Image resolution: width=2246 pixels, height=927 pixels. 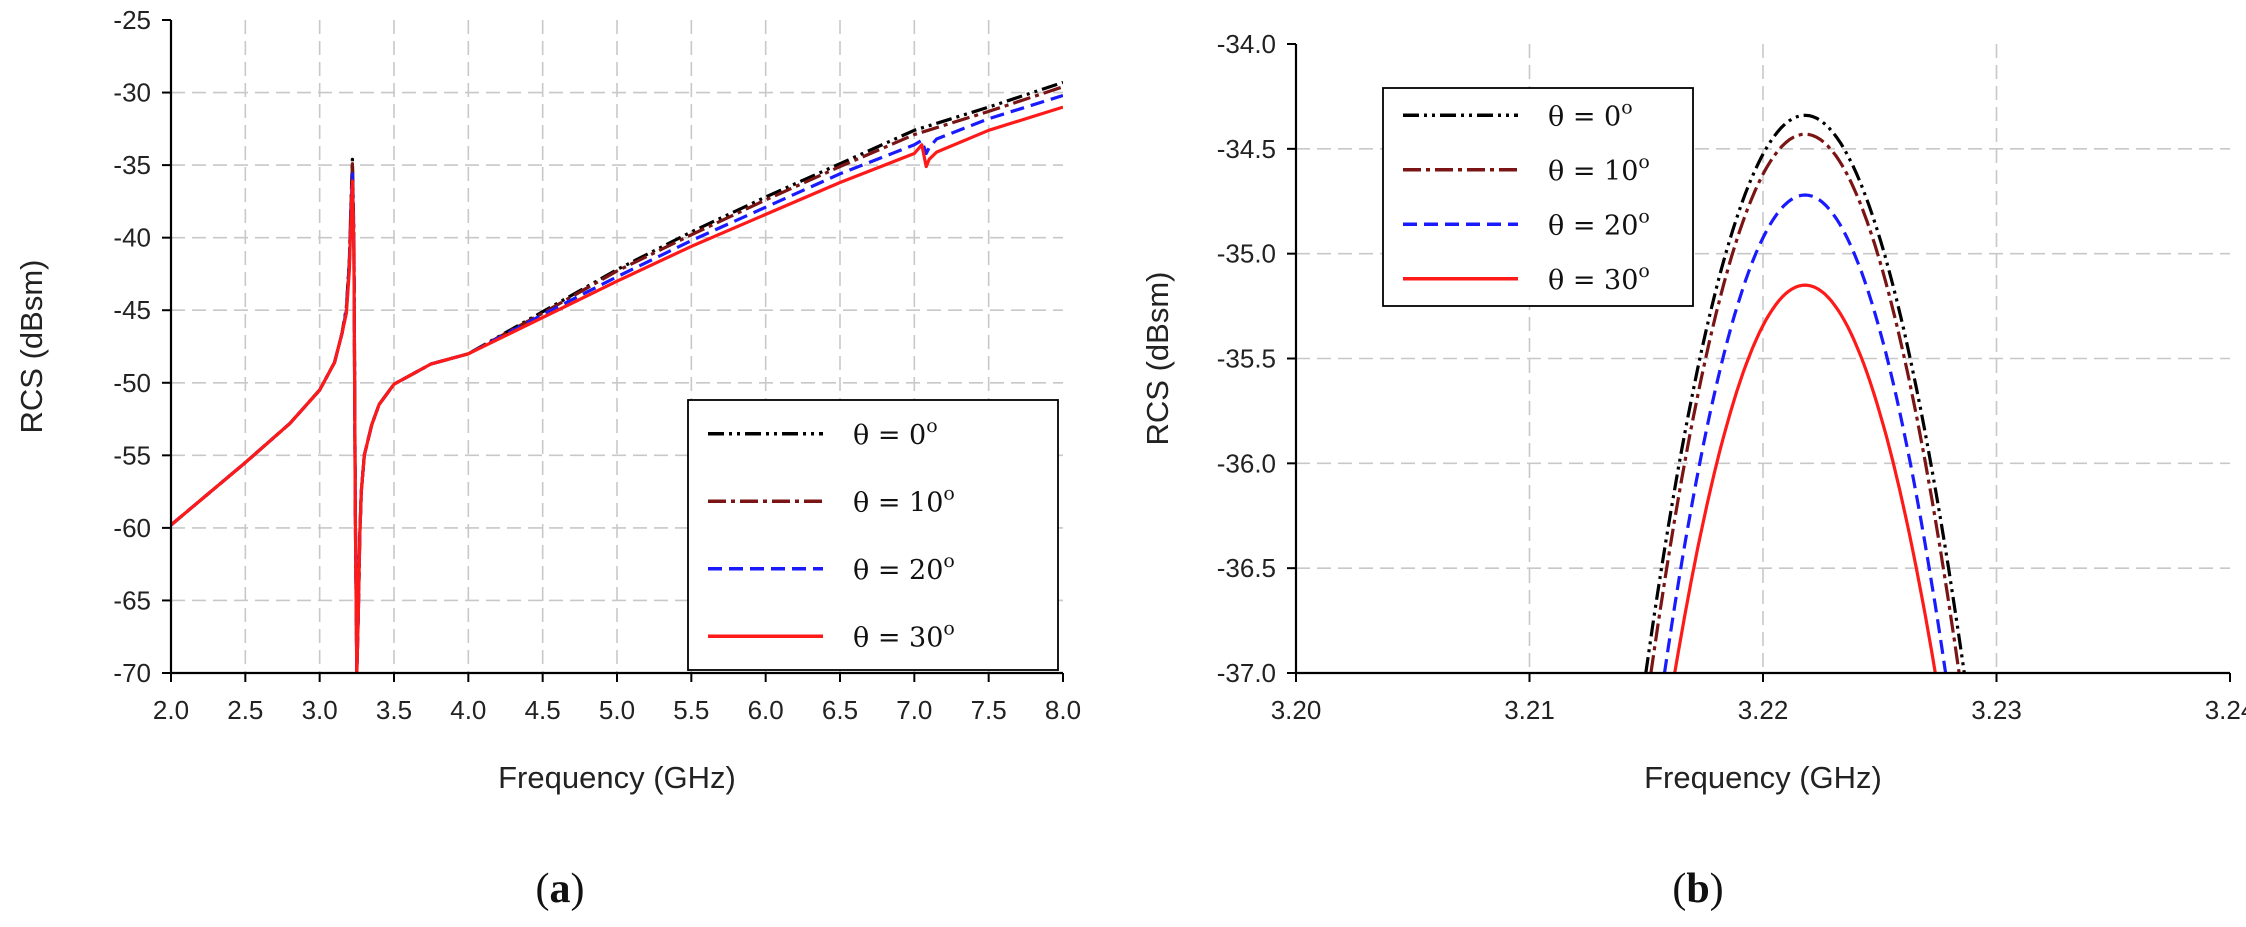 I want to click on panel-letter: a, so click(x=560, y=889).